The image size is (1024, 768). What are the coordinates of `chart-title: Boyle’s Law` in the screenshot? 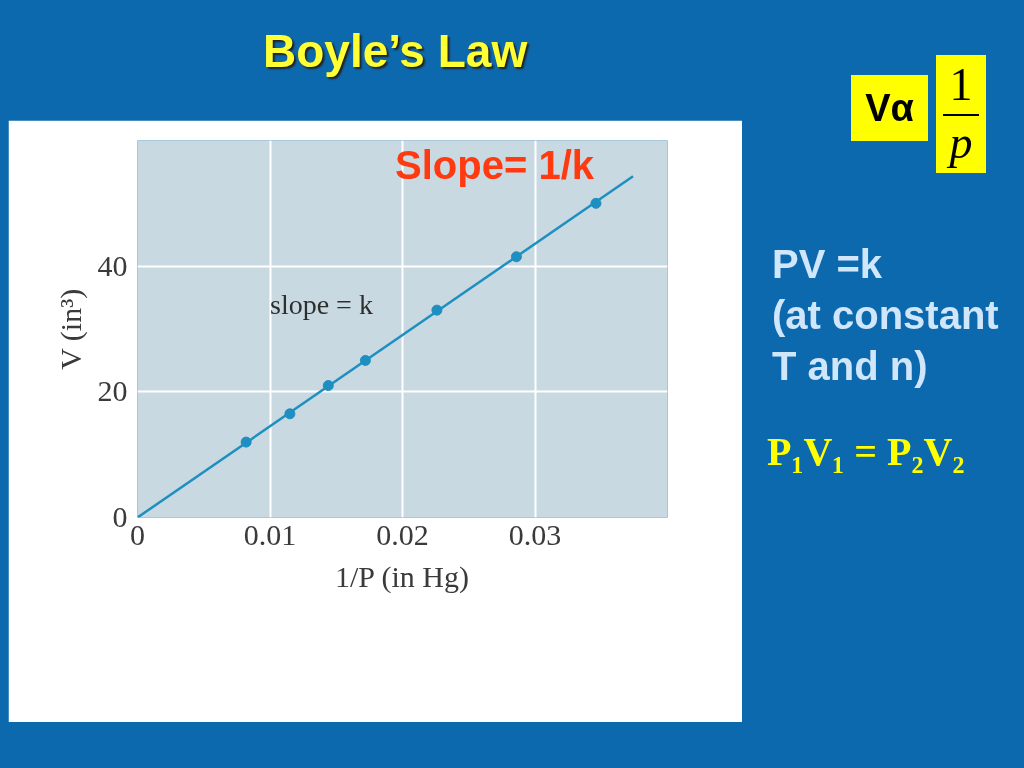 It's located at (395, 51).